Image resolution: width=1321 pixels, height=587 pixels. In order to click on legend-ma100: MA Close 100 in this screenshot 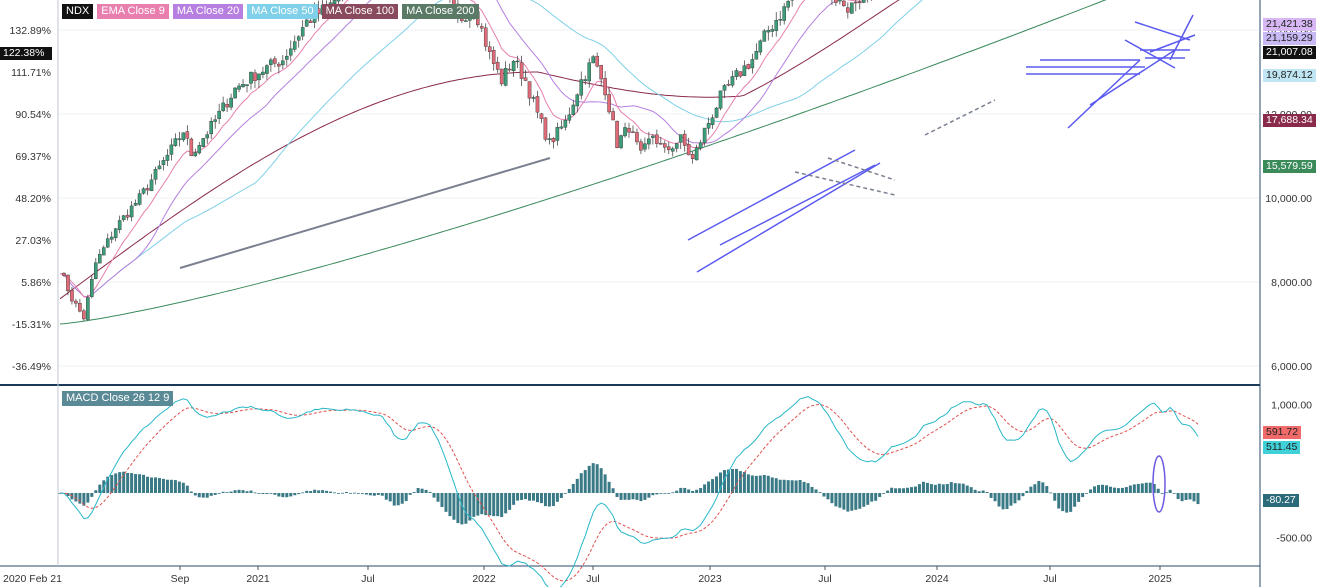, I will do `click(360, 11)`.